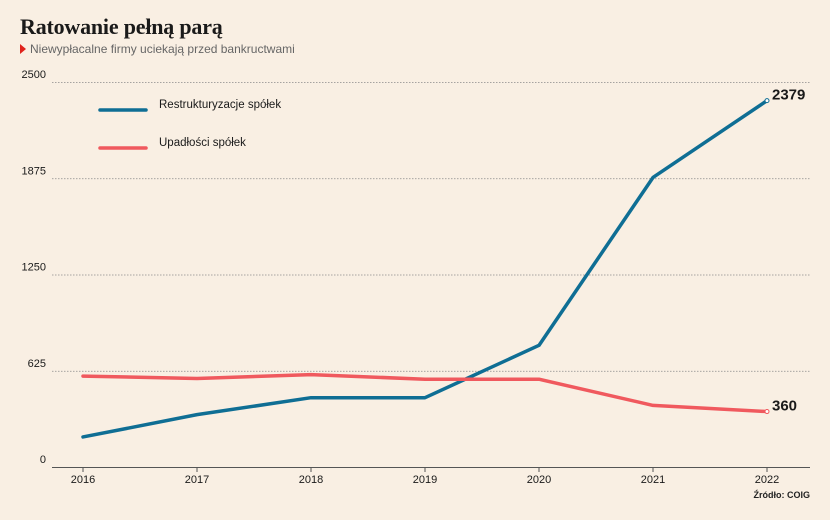 The image size is (830, 520). I want to click on x-tick-label: 2018, so click(311, 480).